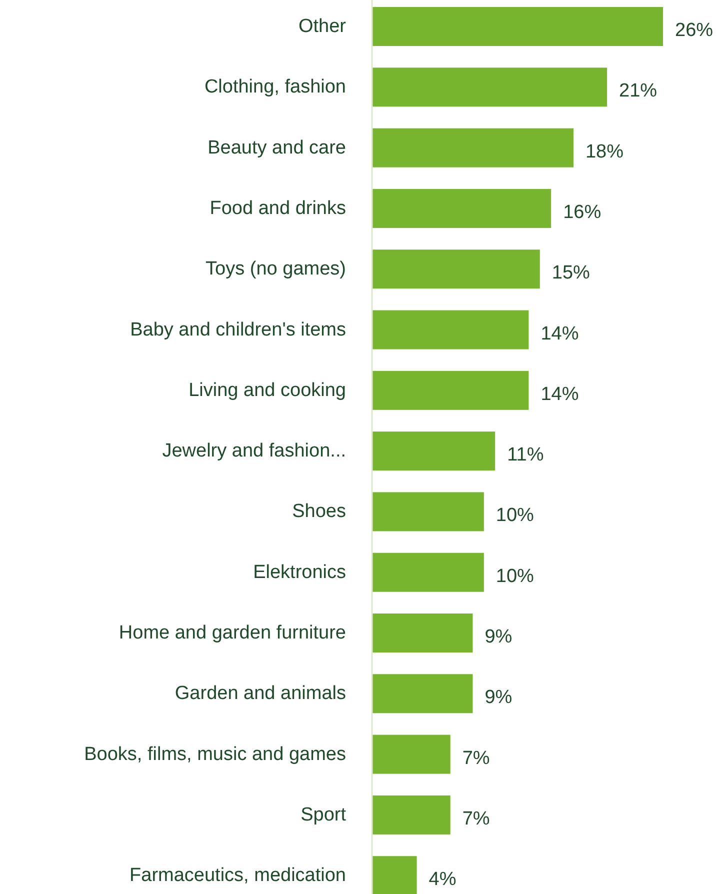 The width and height of the screenshot is (728, 894). Describe the element at coordinates (323, 815) in the screenshot. I see `y-tick-label: Sport` at that location.